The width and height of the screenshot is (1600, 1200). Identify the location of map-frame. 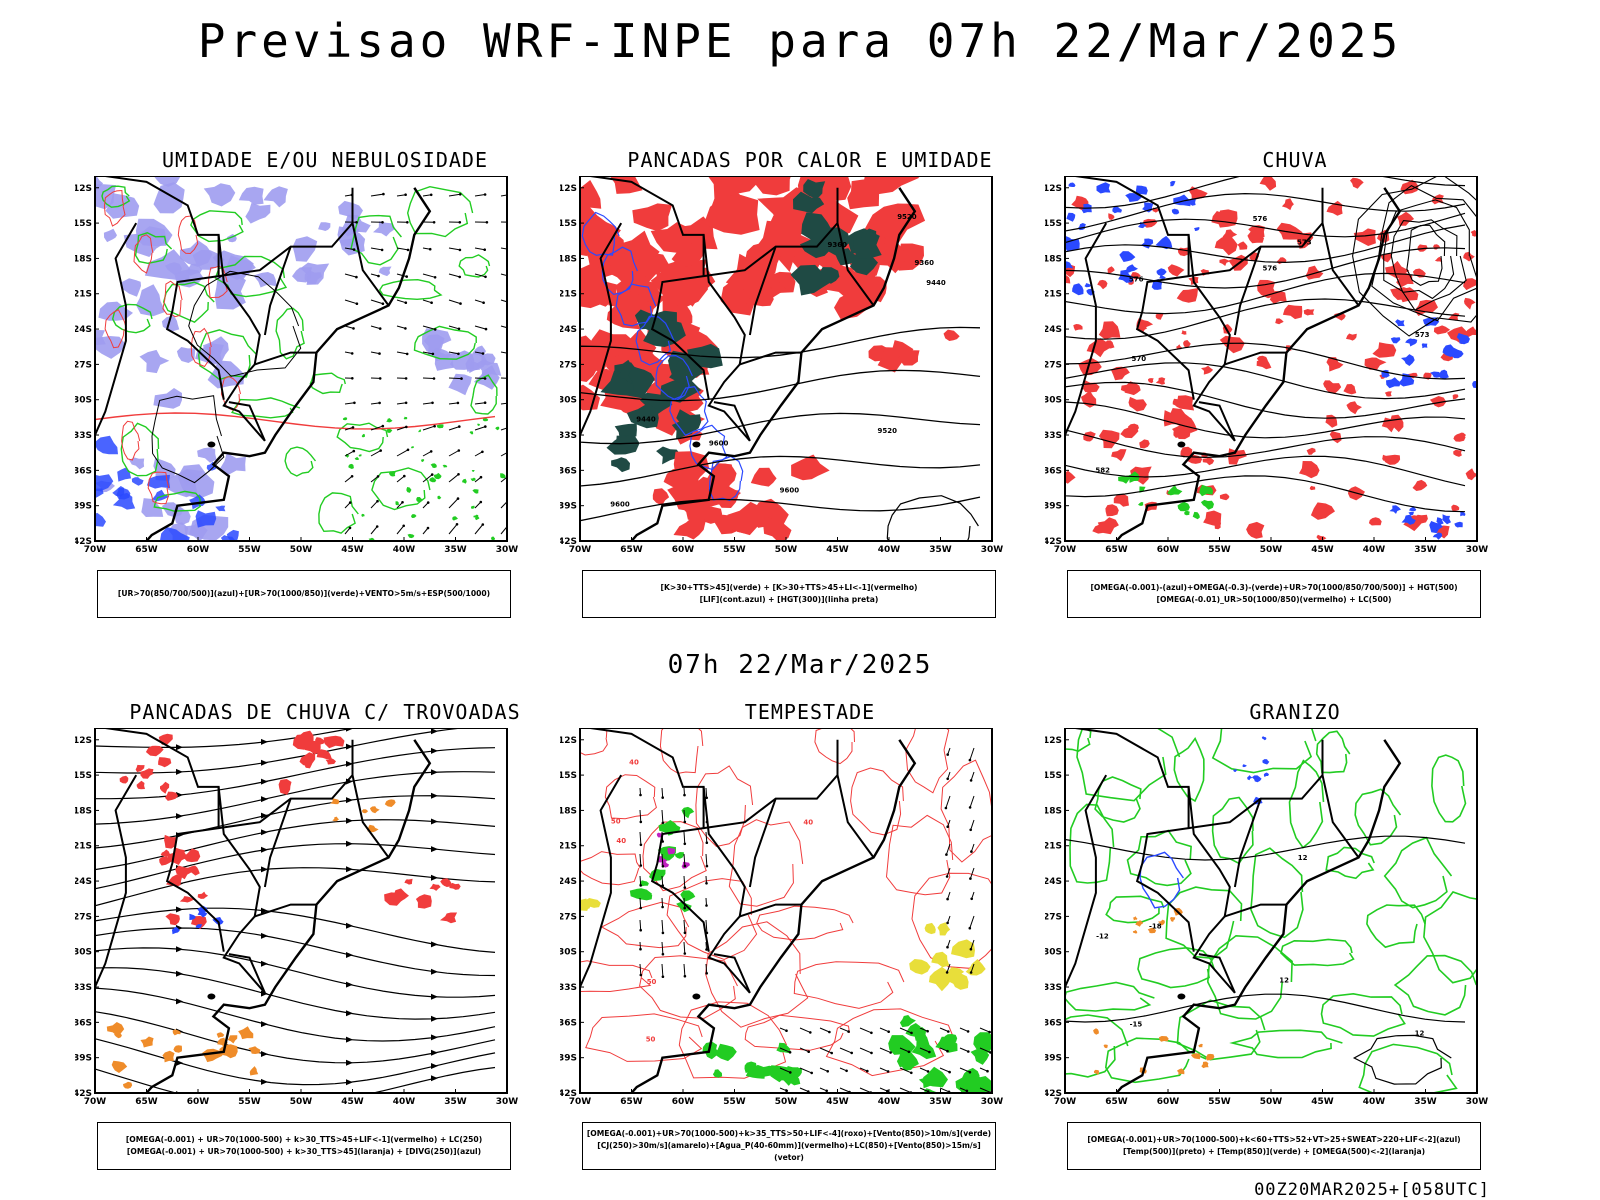
(301, 911).